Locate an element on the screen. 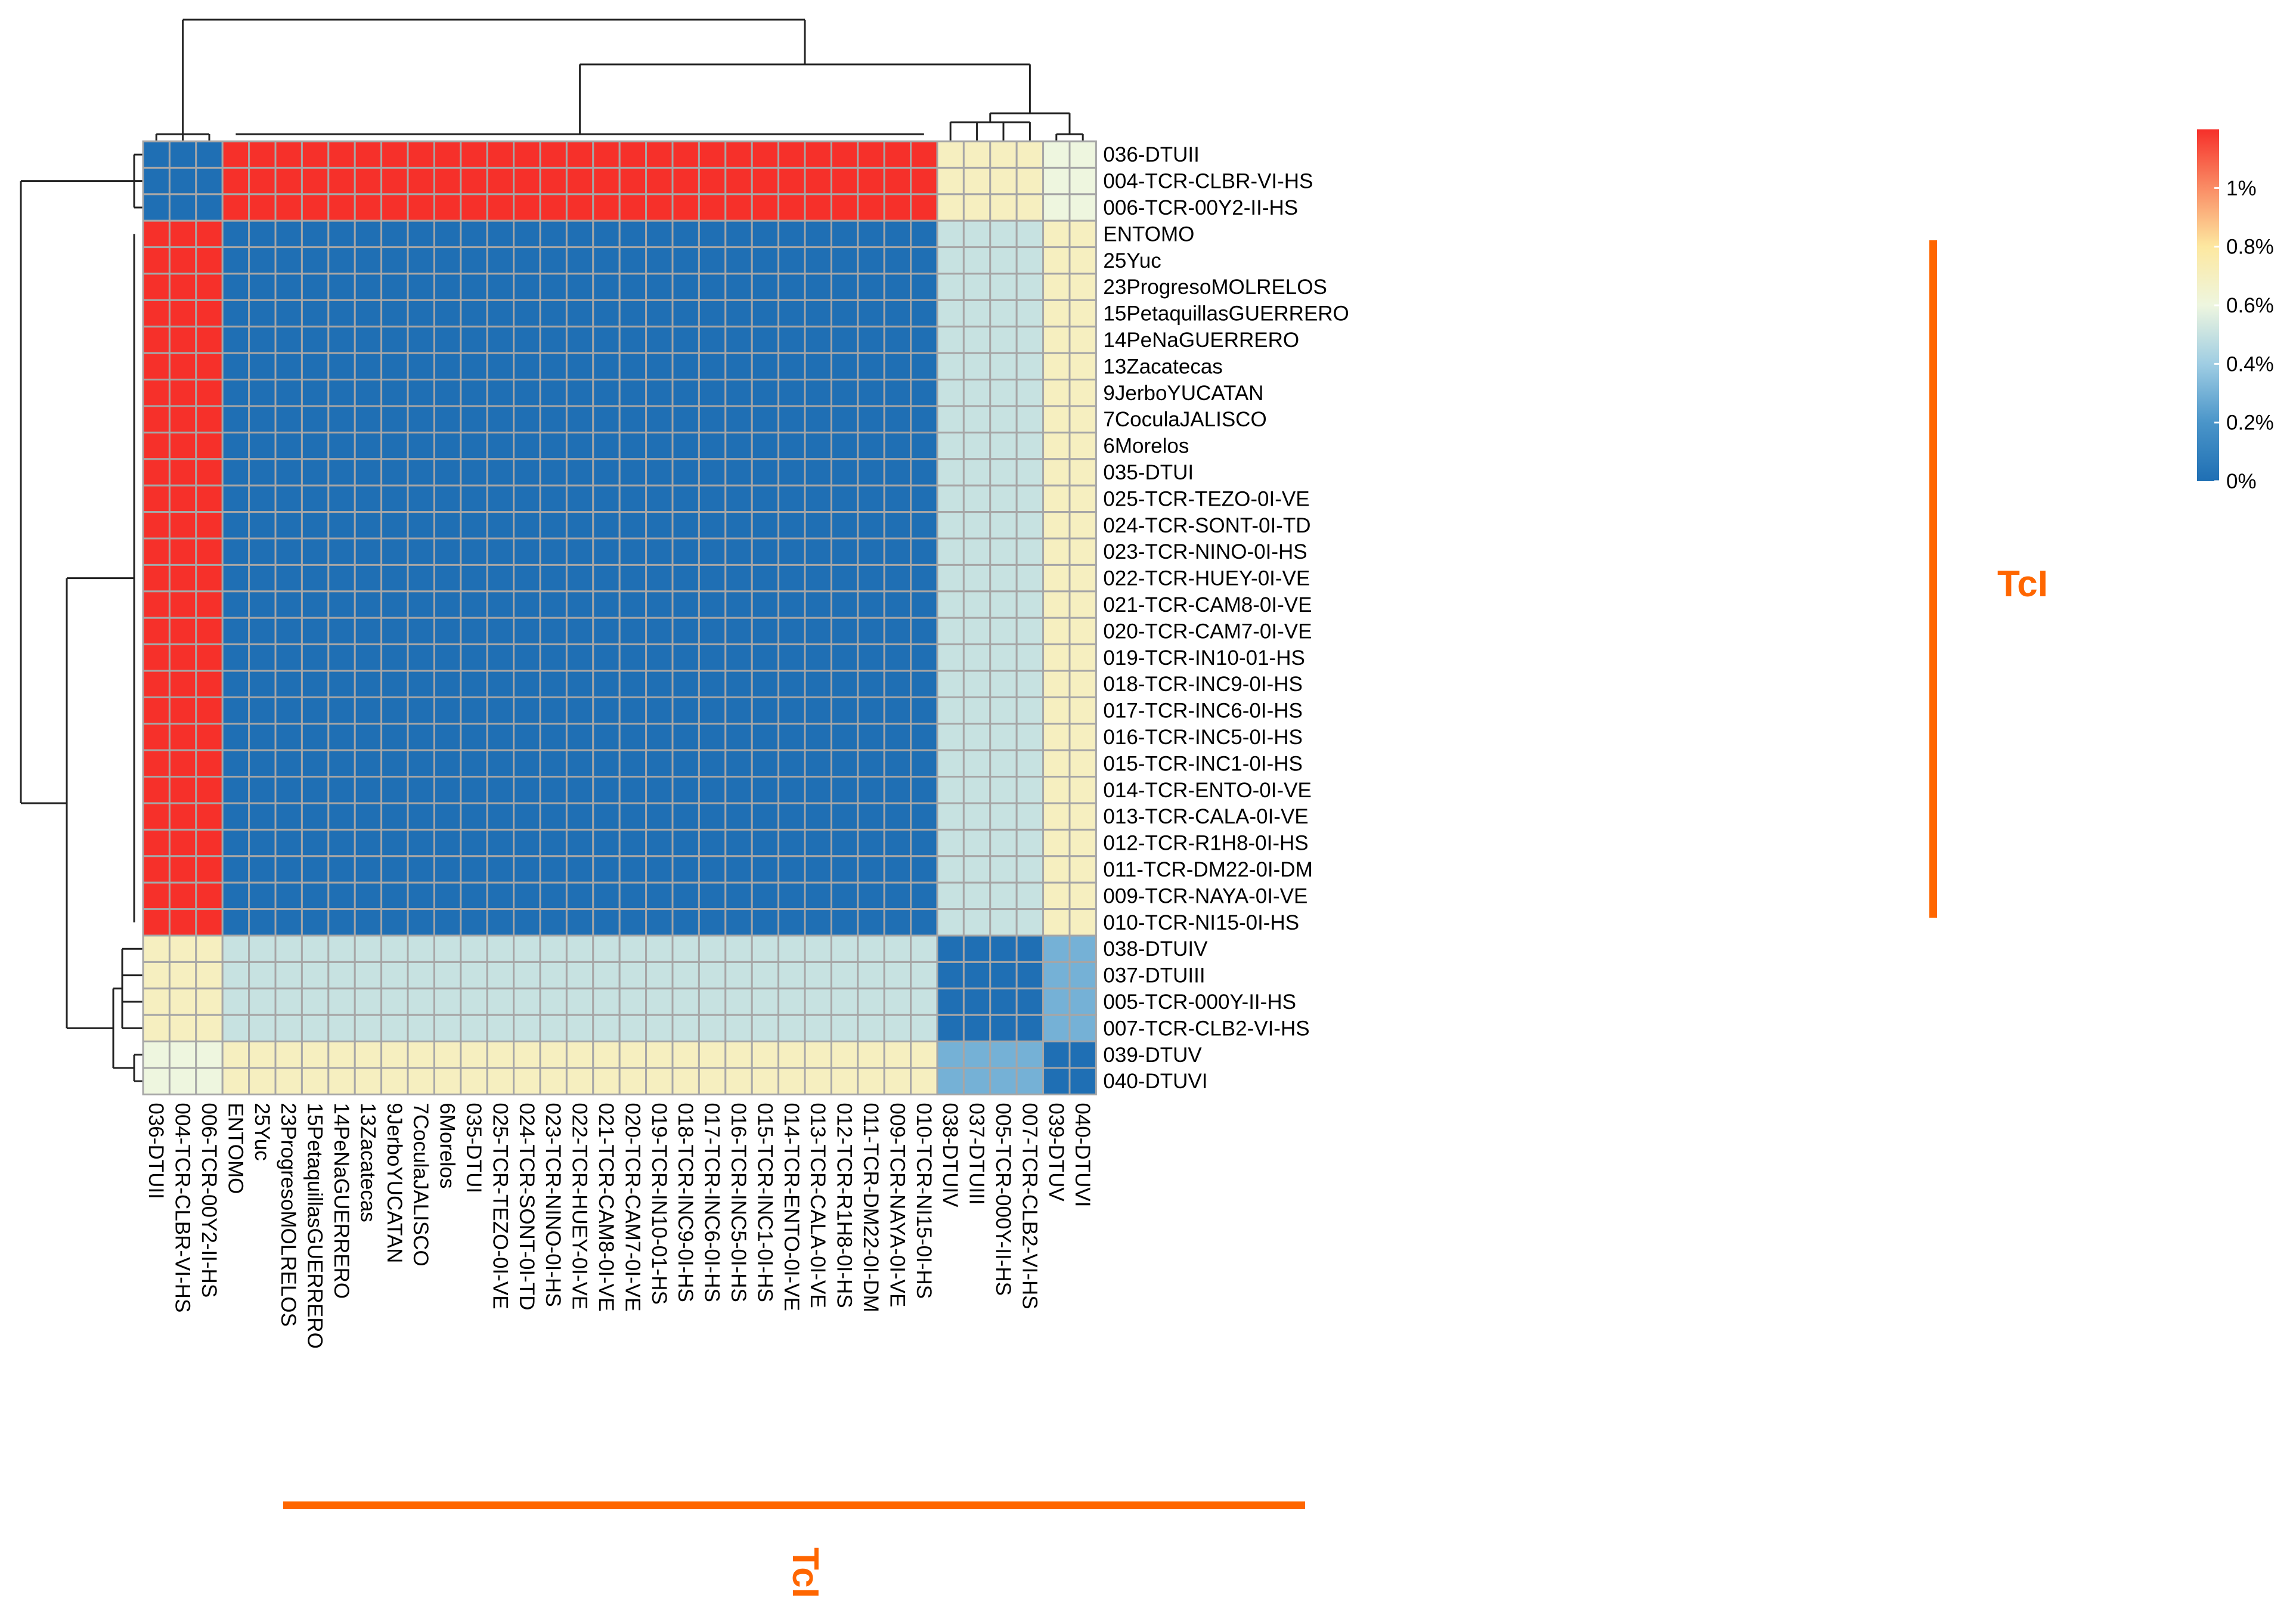 The height and width of the screenshot is (1607, 2296). column-label: 012-TCR-R1H8-0I-HS is located at coordinates (844, 1205).